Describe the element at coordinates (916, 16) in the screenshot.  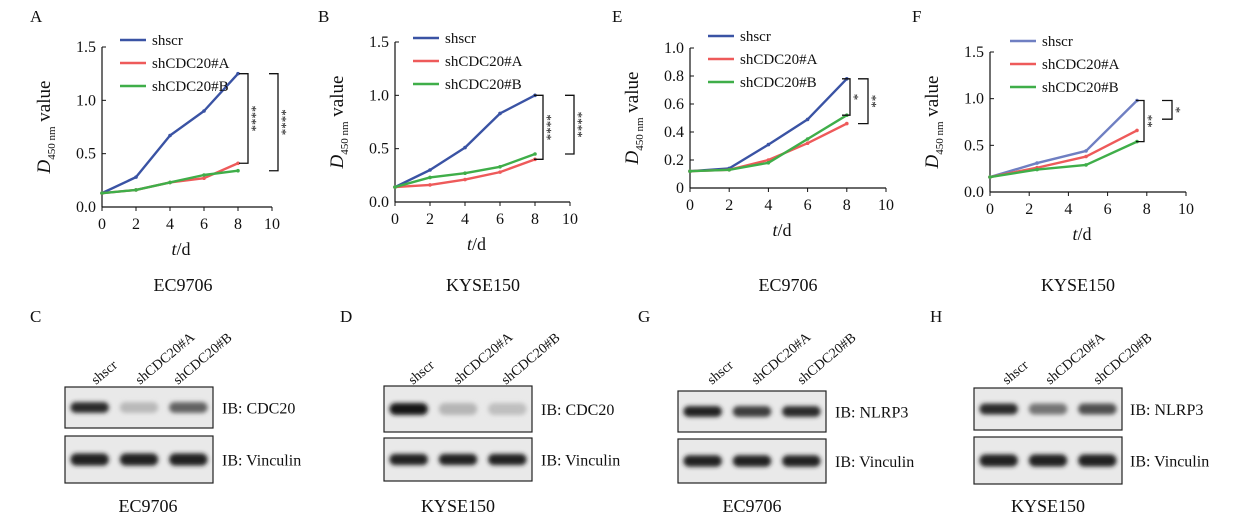
I see `panel-label: F` at that location.